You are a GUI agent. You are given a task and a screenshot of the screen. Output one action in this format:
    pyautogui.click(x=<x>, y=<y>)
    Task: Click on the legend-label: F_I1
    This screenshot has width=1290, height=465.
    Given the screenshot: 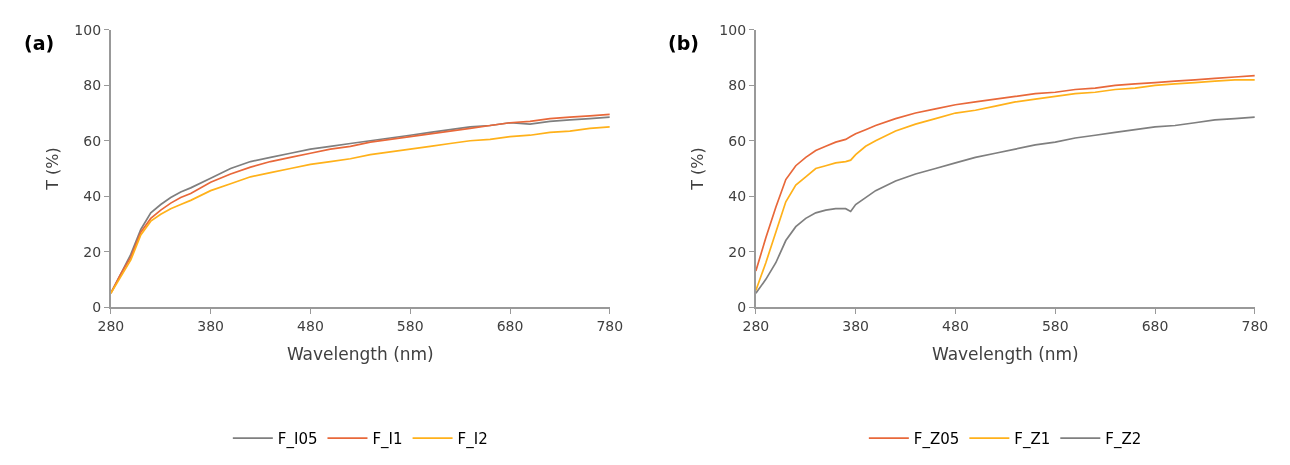 What is the action you would take?
    pyautogui.click(x=387, y=440)
    